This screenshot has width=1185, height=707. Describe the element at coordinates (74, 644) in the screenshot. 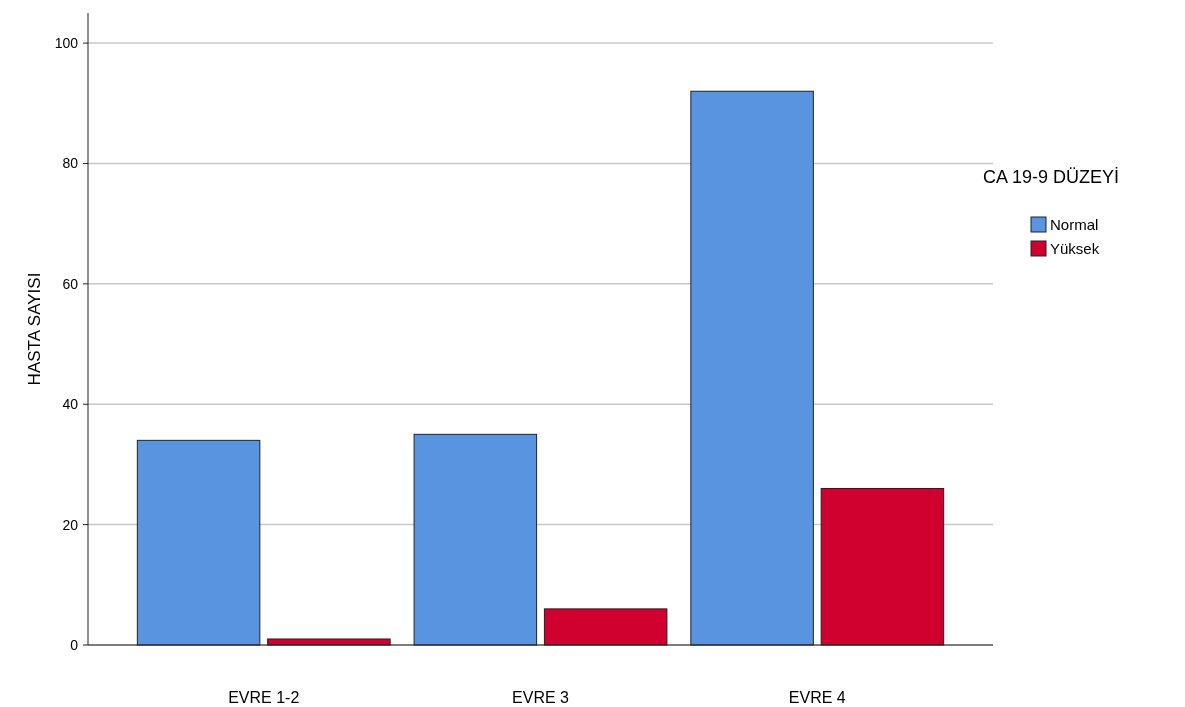

I see `y-tick-label: 0` at that location.